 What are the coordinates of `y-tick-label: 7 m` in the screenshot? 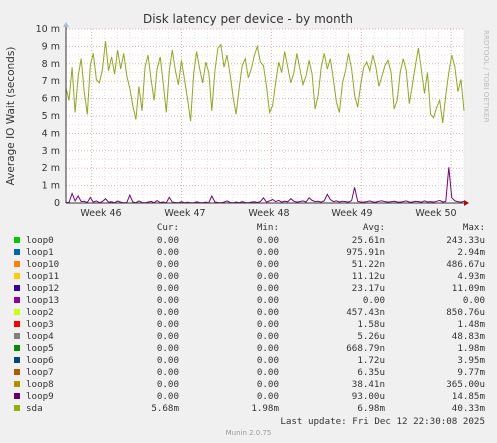 It's located at (51, 81).